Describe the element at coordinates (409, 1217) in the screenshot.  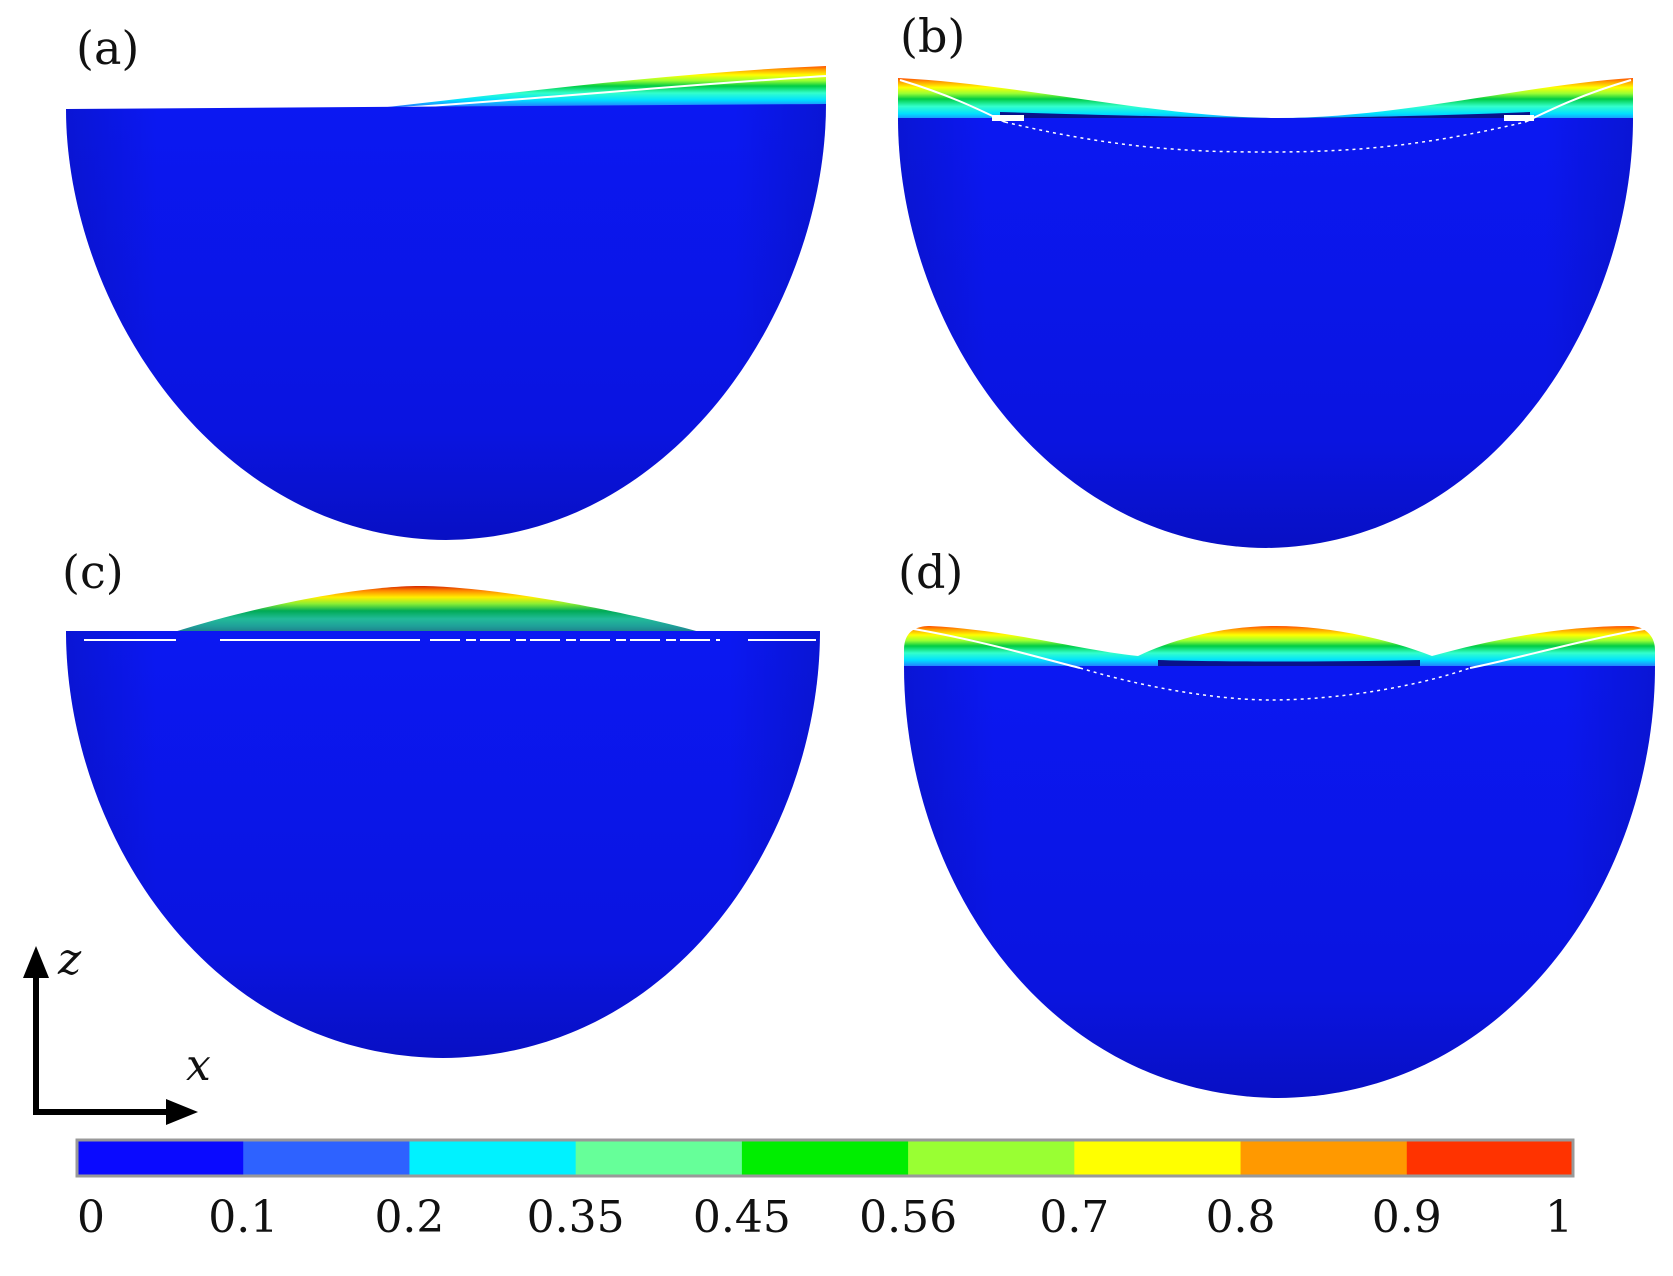
I see `colorbar-tick-label: 0.2` at that location.